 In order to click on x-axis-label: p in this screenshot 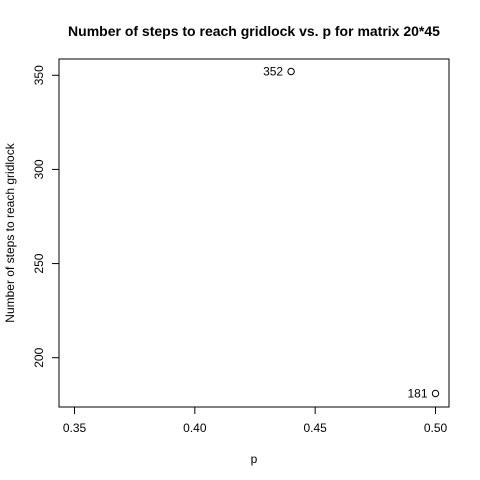, I will do `click(254, 459)`.